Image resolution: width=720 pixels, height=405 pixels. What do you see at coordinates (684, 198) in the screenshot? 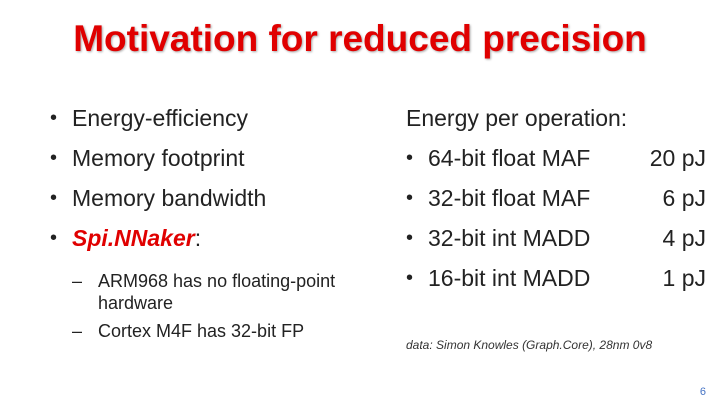
I see `energy-value: 6 pJ` at bounding box center [684, 198].